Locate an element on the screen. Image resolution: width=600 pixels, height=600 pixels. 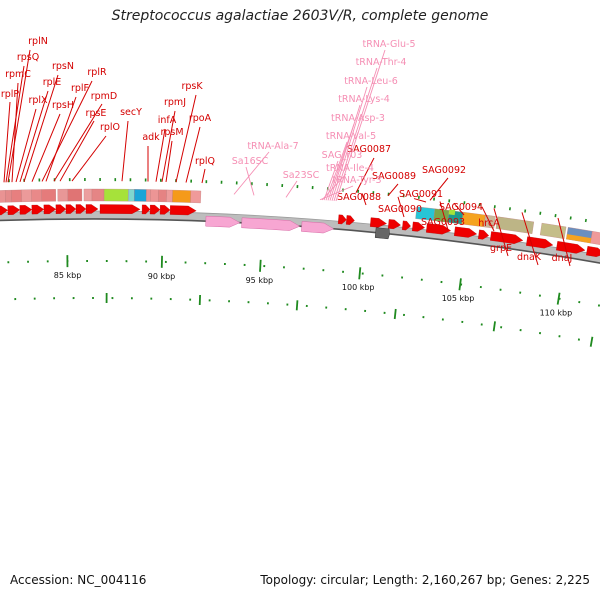
gene-label: grpE is located at coordinates (501, 248).